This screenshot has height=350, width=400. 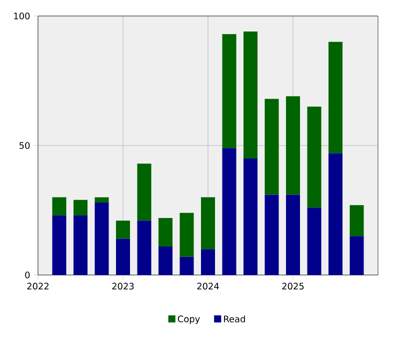 I want to click on x-tick-label: 2024, so click(x=208, y=286).